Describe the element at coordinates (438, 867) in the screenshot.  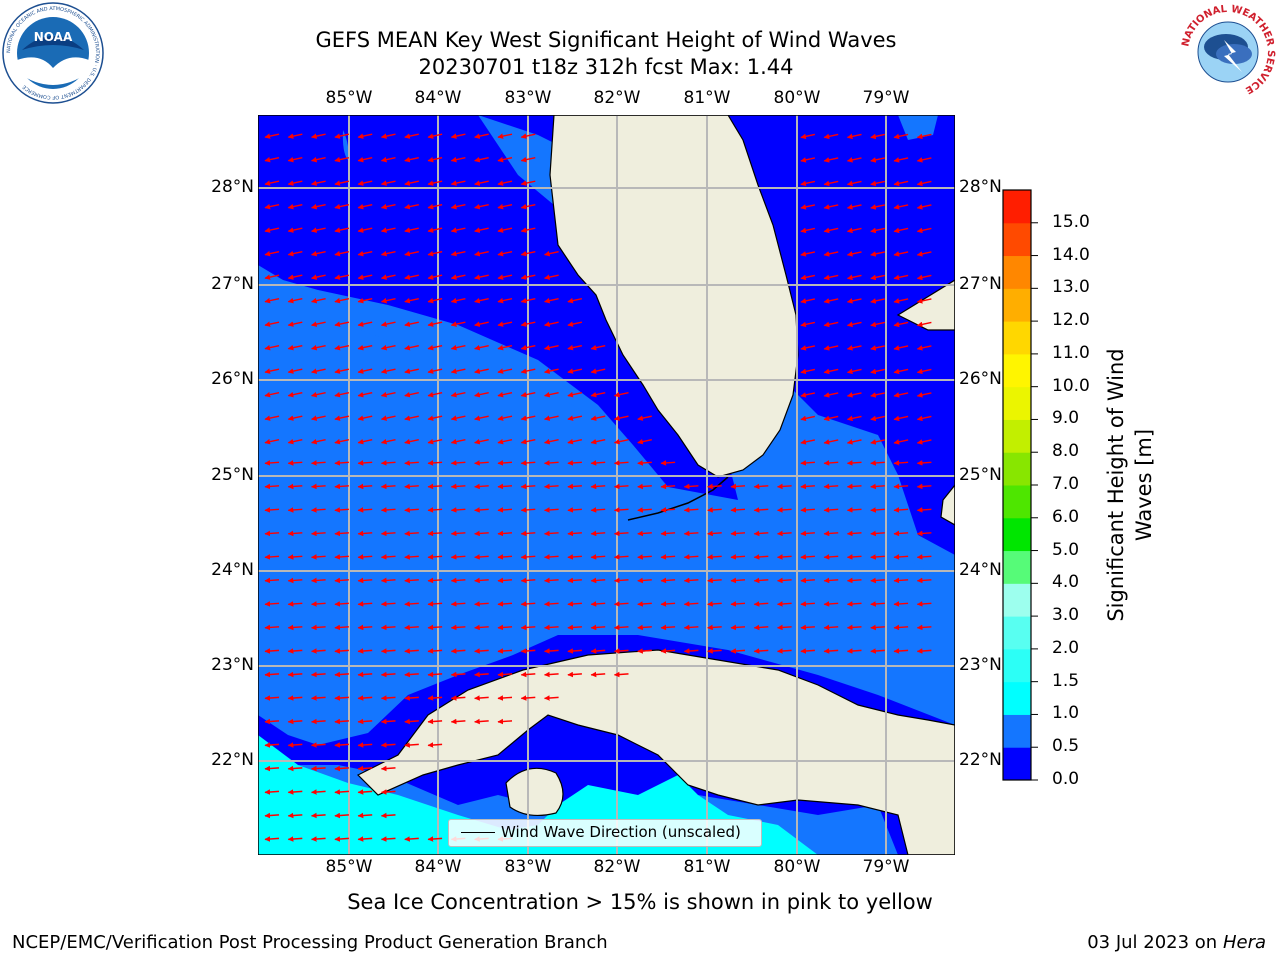
I see `lon-tick-bottom: 84°W` at that location.